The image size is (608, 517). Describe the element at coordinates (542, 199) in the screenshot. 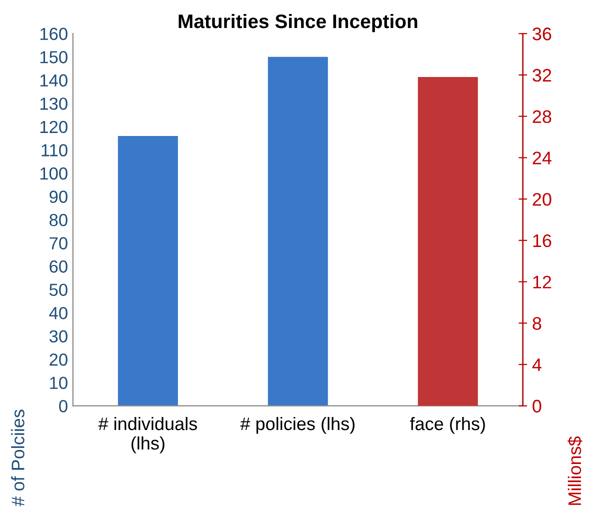

I see `y2-tick-label: 20` at that location.